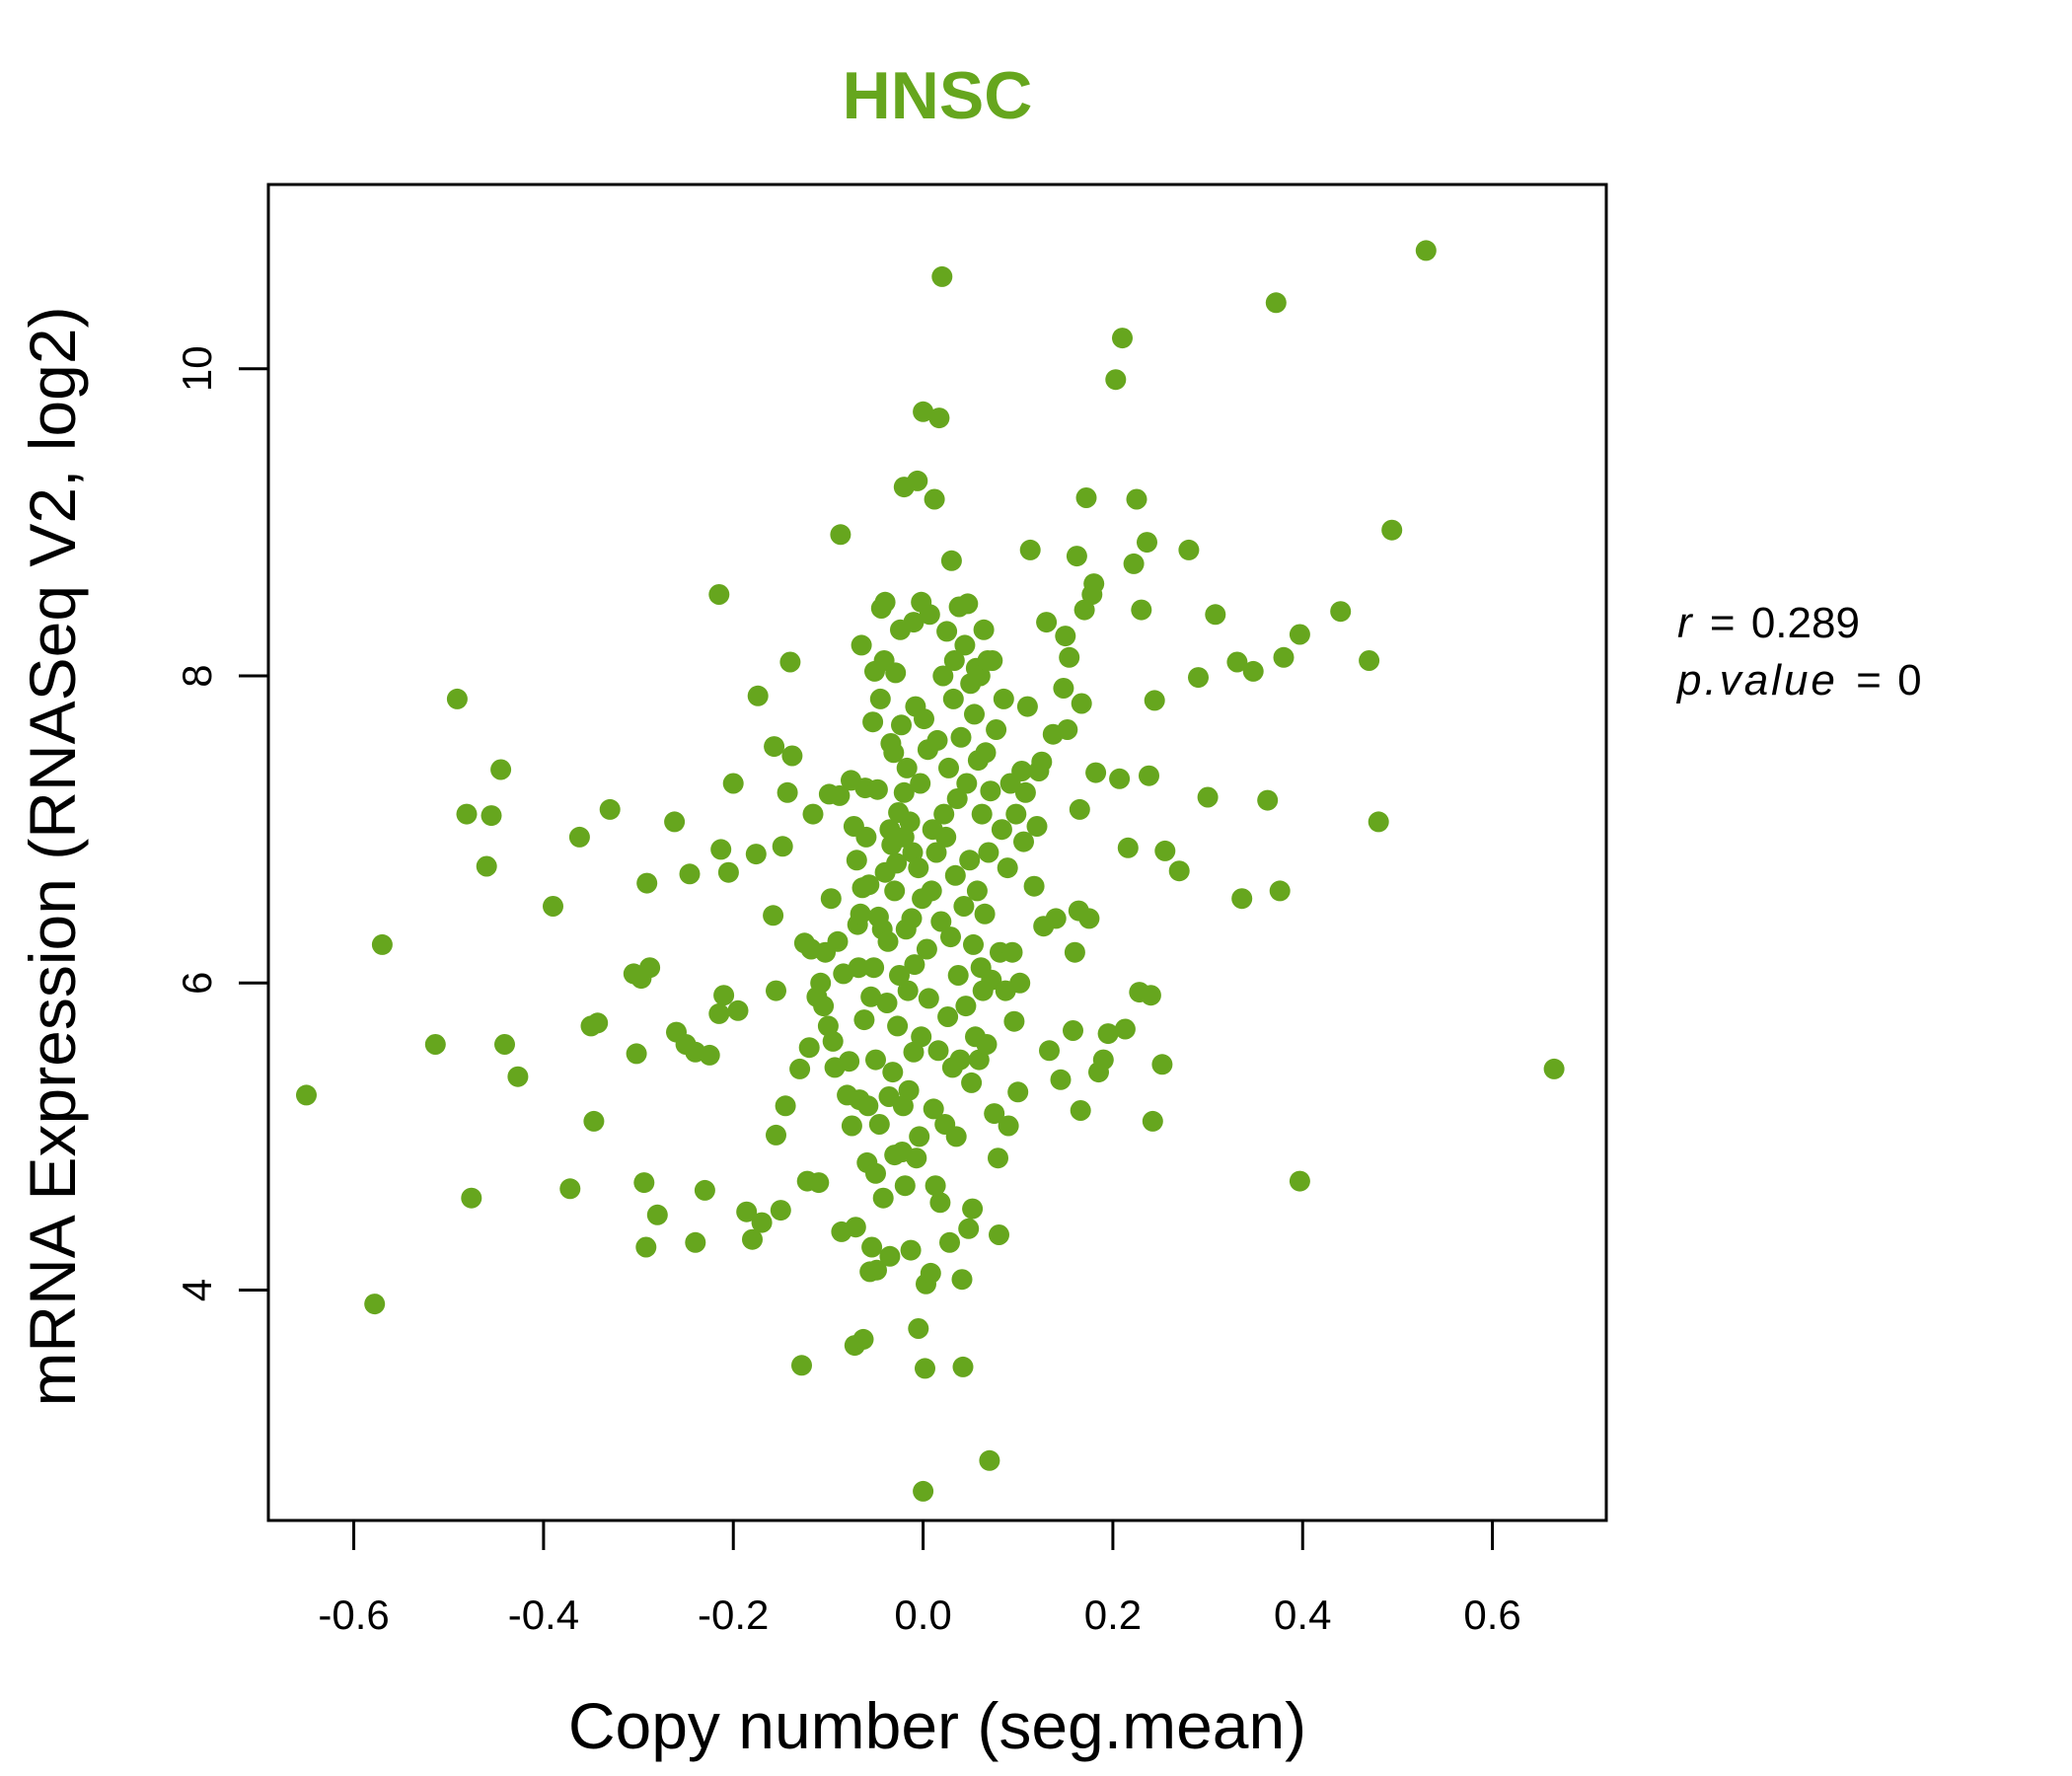 This screenshot has width=2072, height=1776. What do you see at coordinates (923, 1615) in the screenshot?
I see `x-tick-label: 0.0` at bounding box center [923, 1615].